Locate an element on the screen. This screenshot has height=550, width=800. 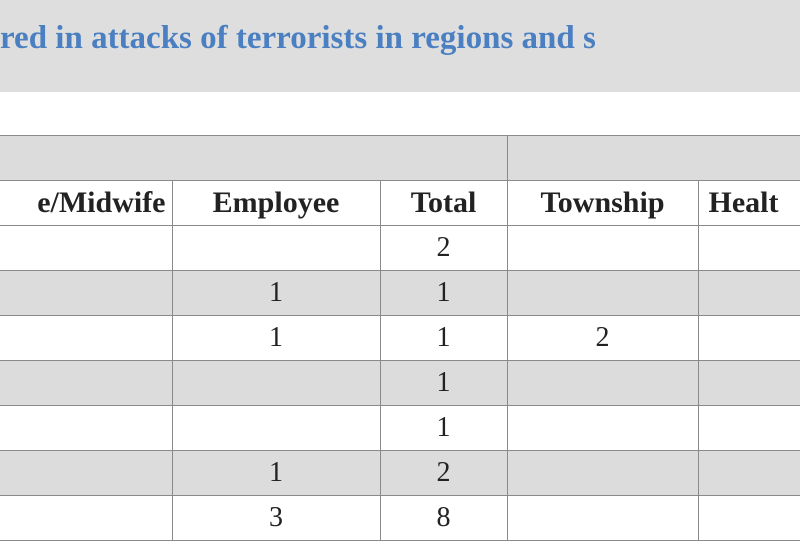
group-header-row is located at coordinates (400, 158).